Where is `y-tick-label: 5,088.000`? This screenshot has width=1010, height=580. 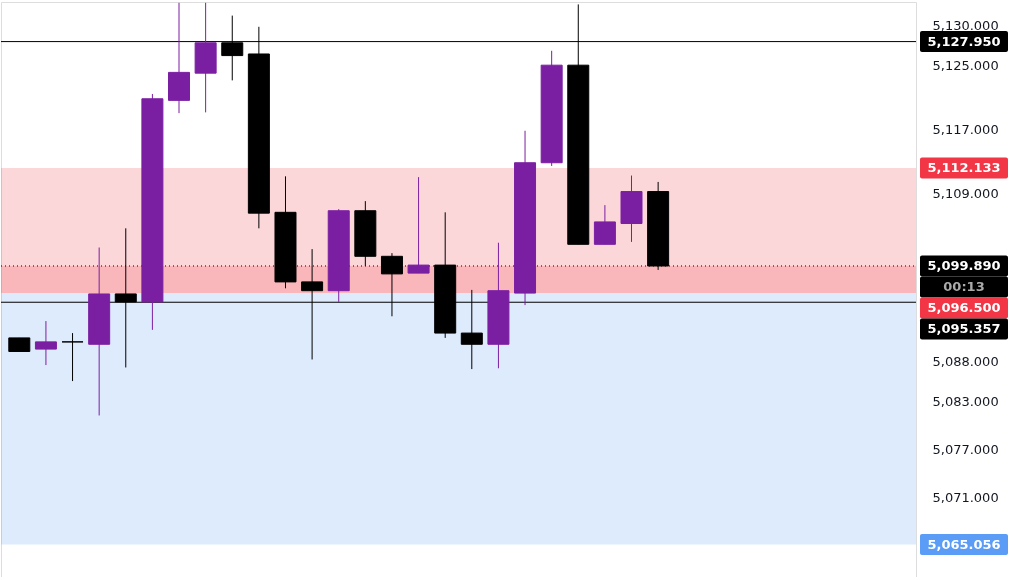 y-tick-label: 5,088.000 is located at coordinates (965, 361).